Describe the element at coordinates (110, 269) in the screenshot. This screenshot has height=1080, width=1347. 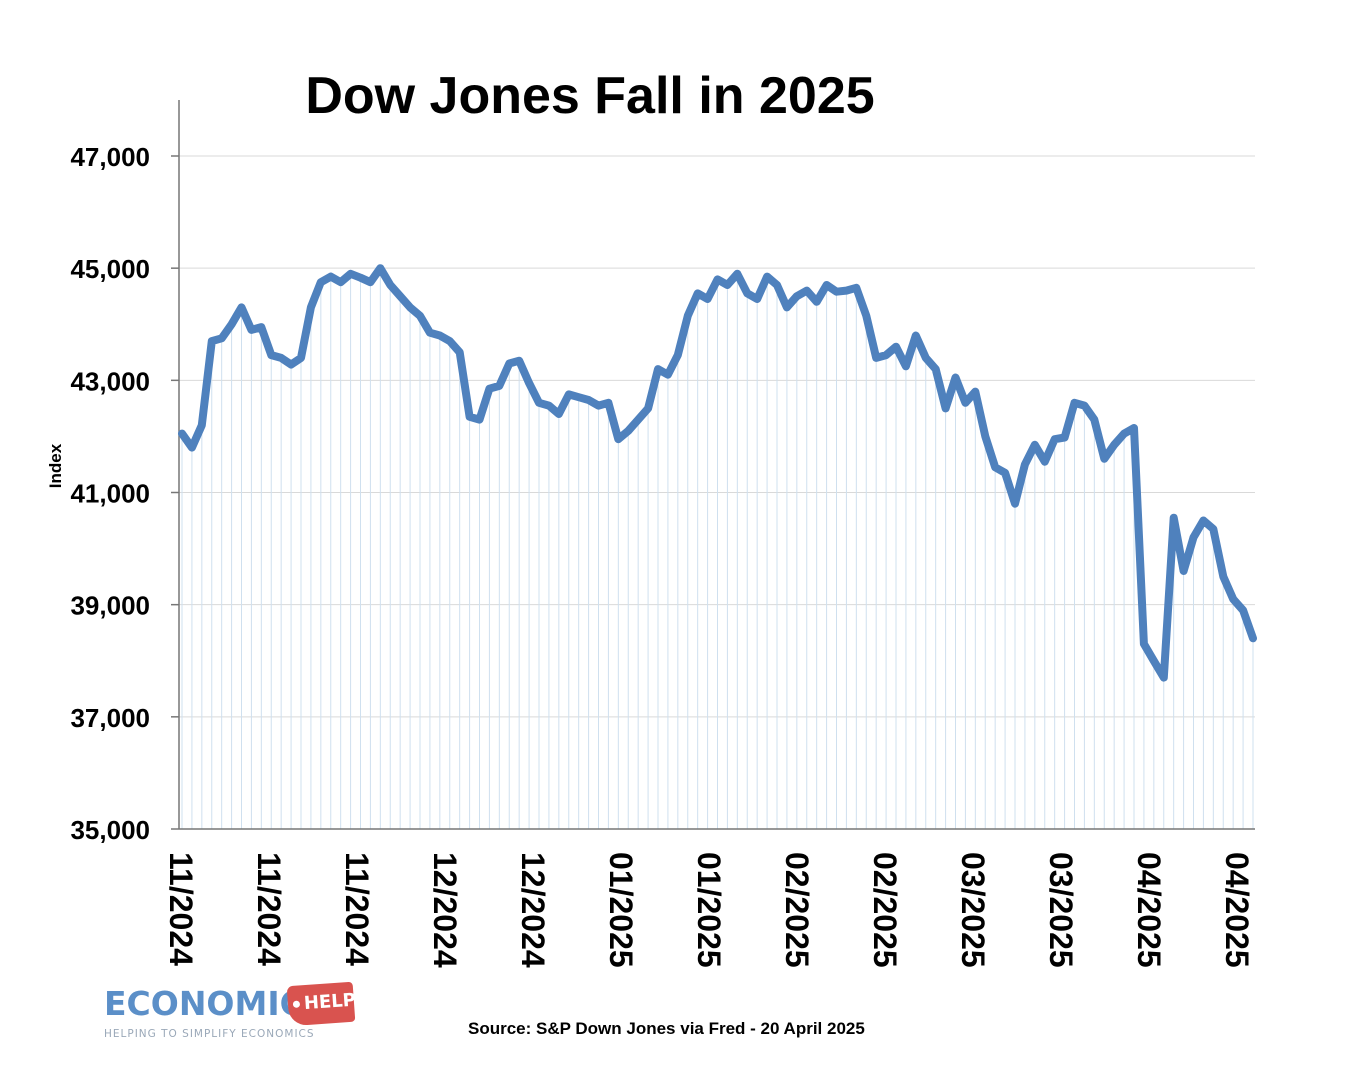
I see `y-tick-label: 45,000` at that location.